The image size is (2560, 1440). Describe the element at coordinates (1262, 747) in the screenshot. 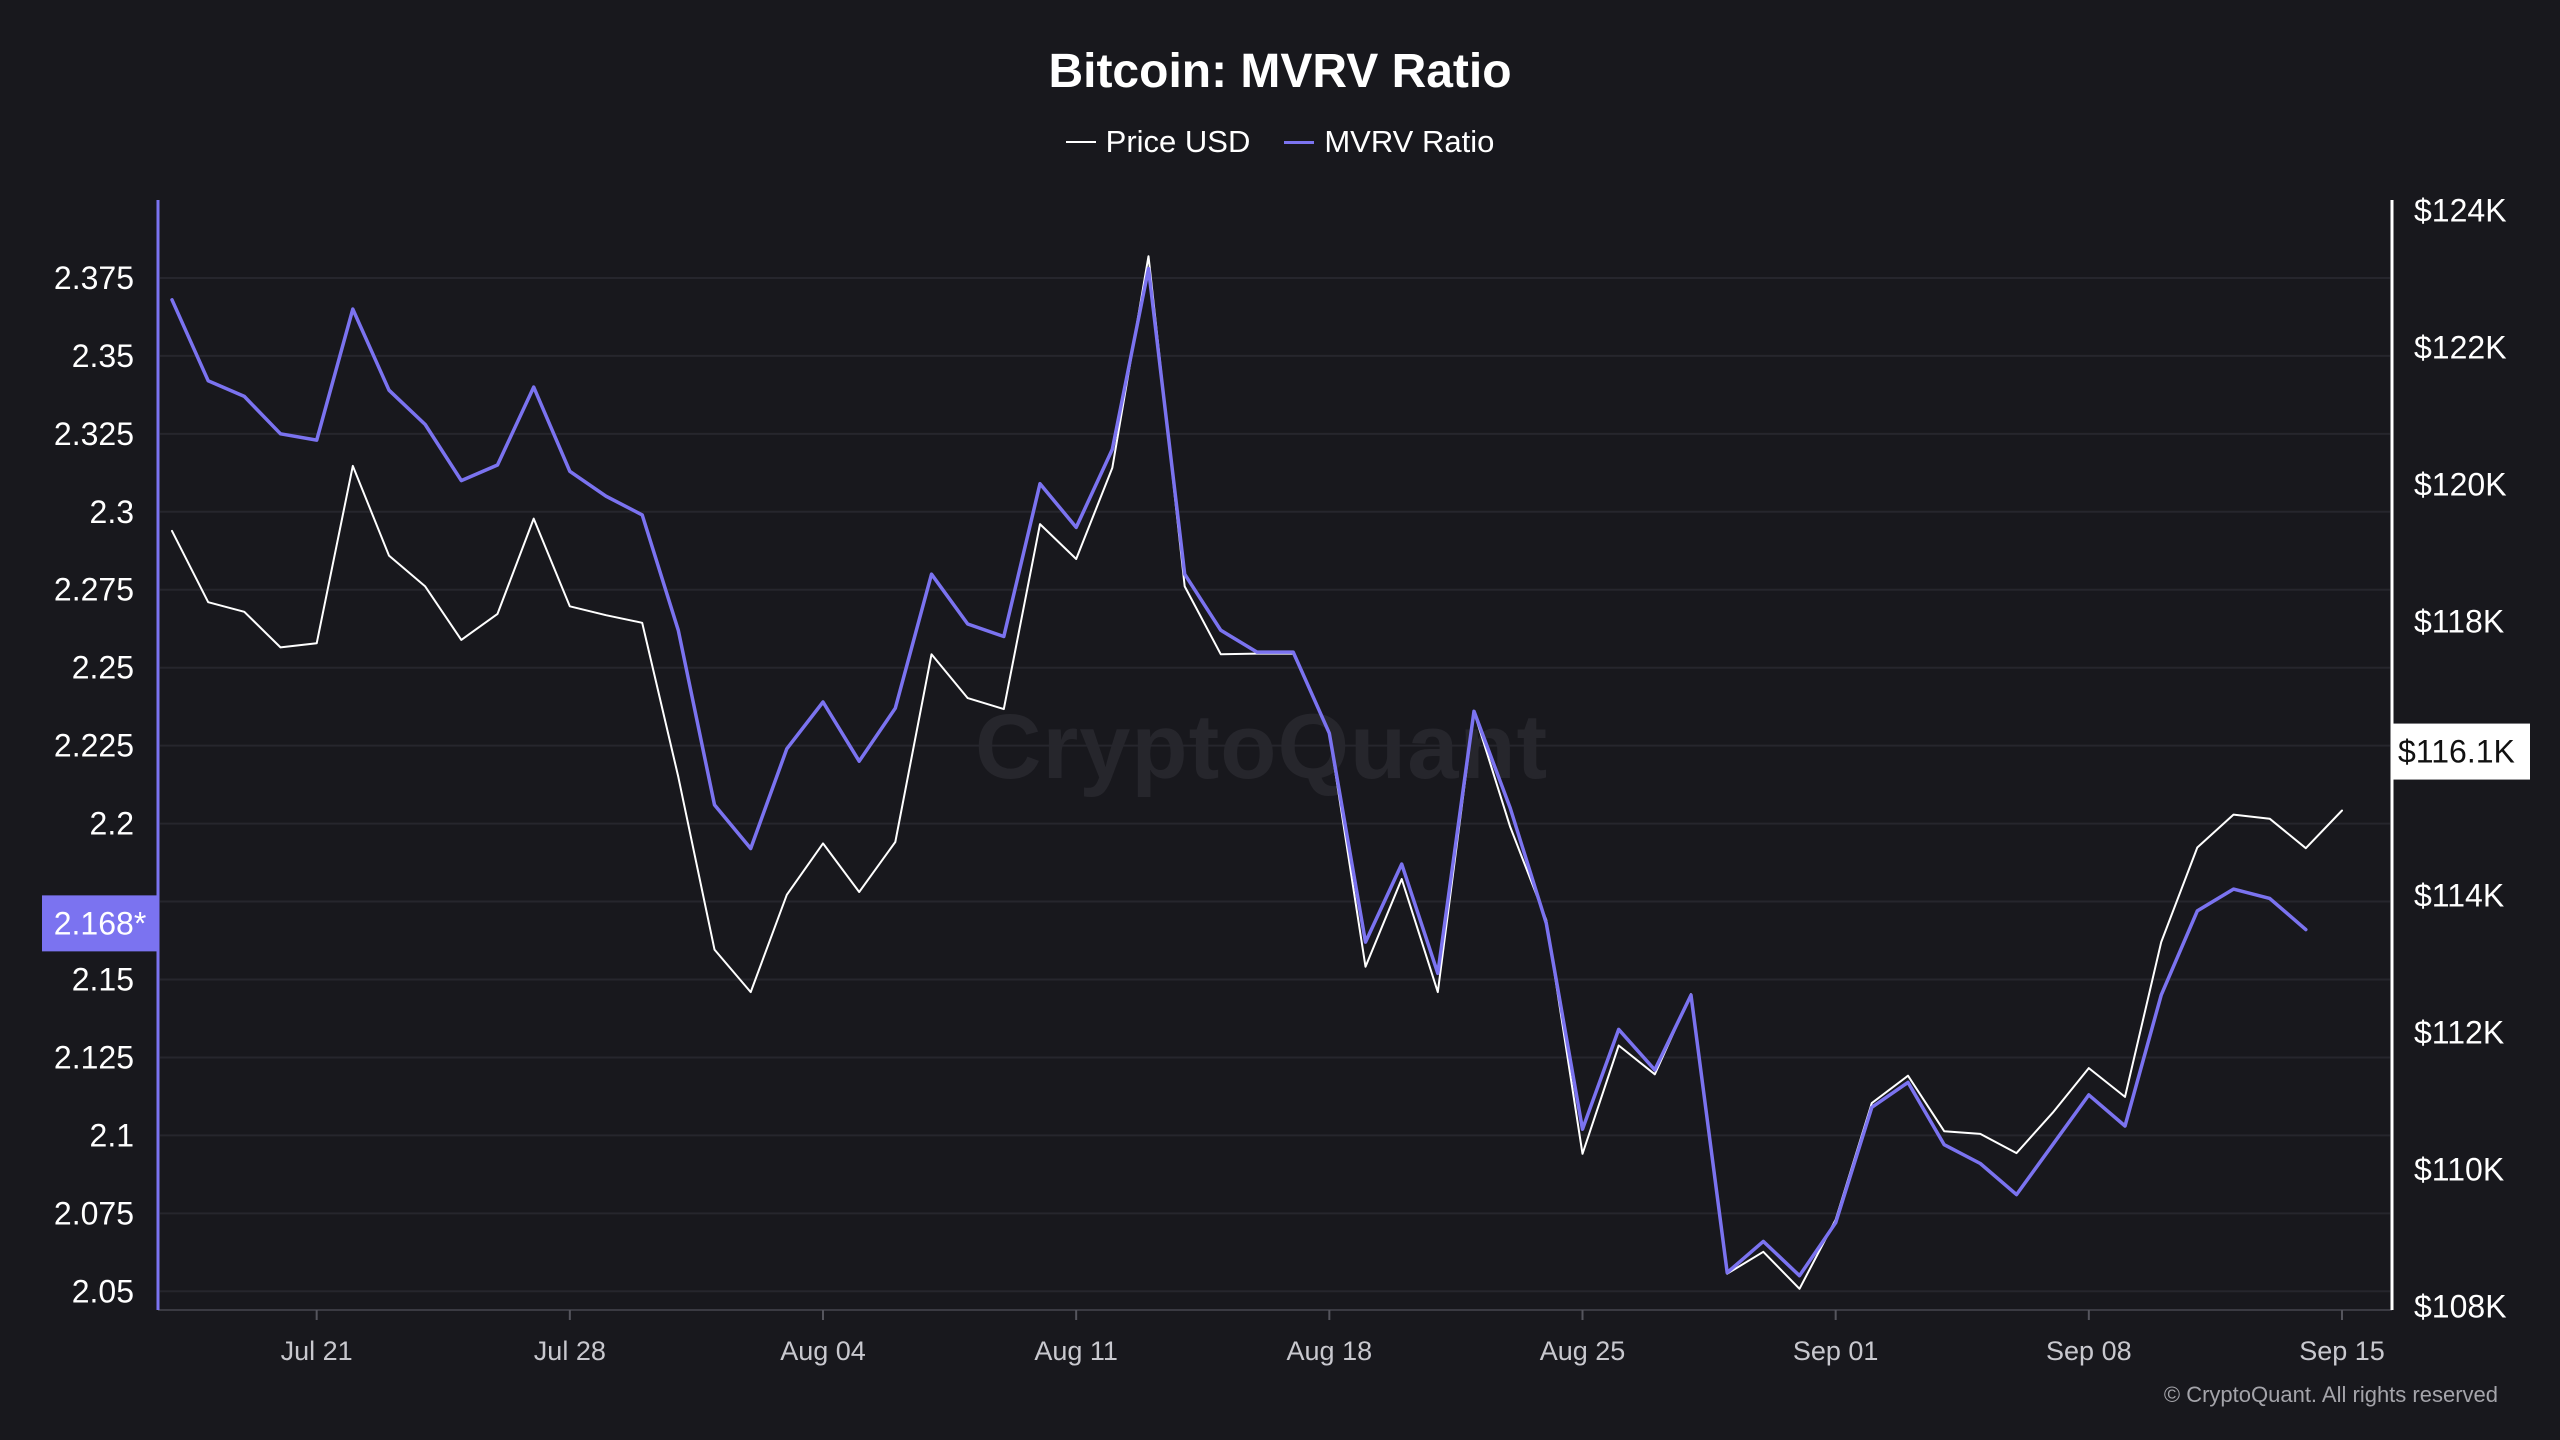

I see `watermark: CryptoQuant` at that location.